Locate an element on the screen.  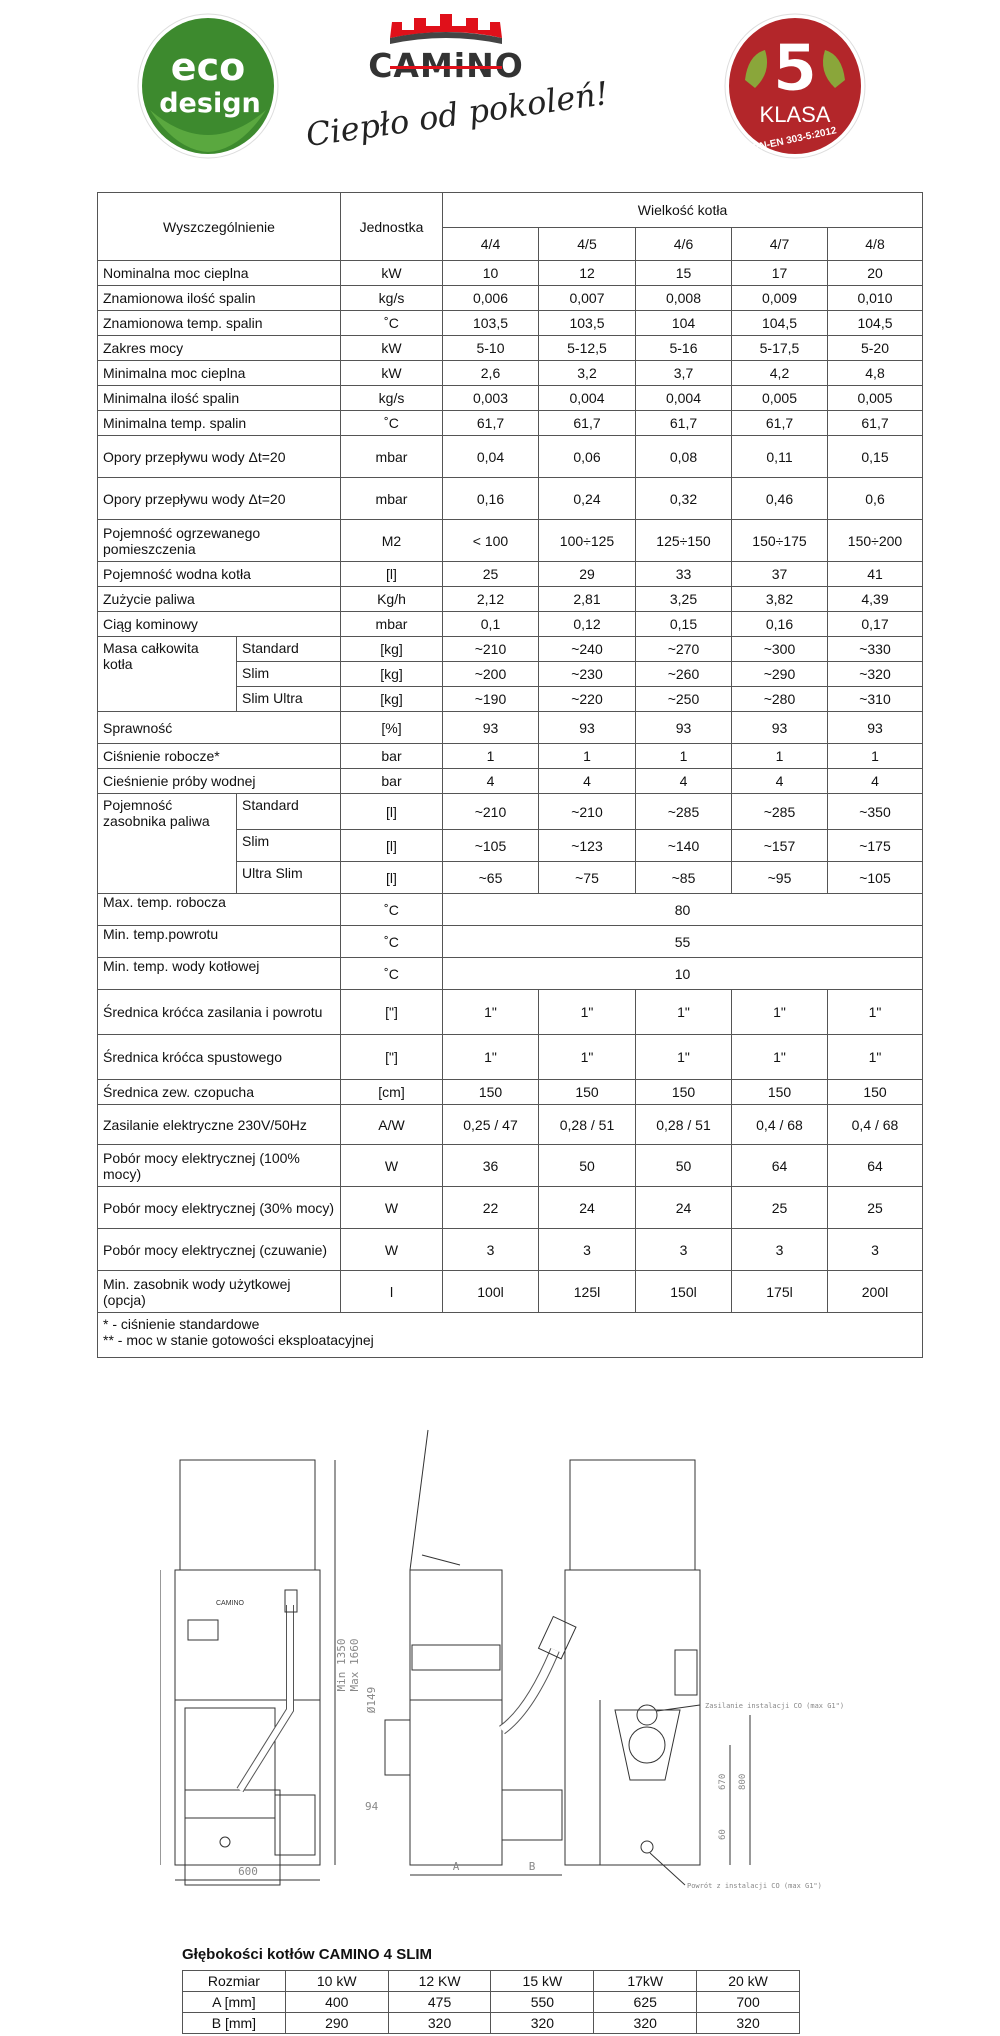
cell-value: ~250 is located at coordinates (683, 699).